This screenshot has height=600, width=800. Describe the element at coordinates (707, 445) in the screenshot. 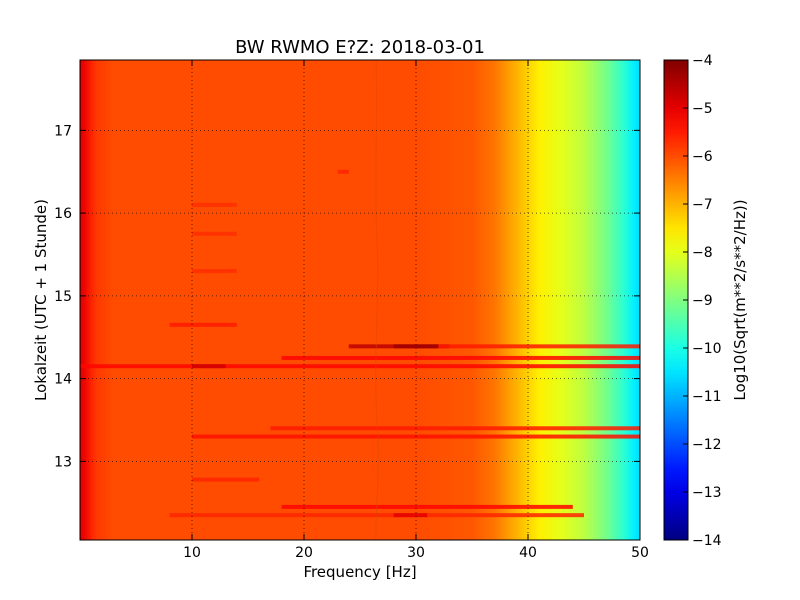

I see `colorbar-tick-label: −12` at that location.